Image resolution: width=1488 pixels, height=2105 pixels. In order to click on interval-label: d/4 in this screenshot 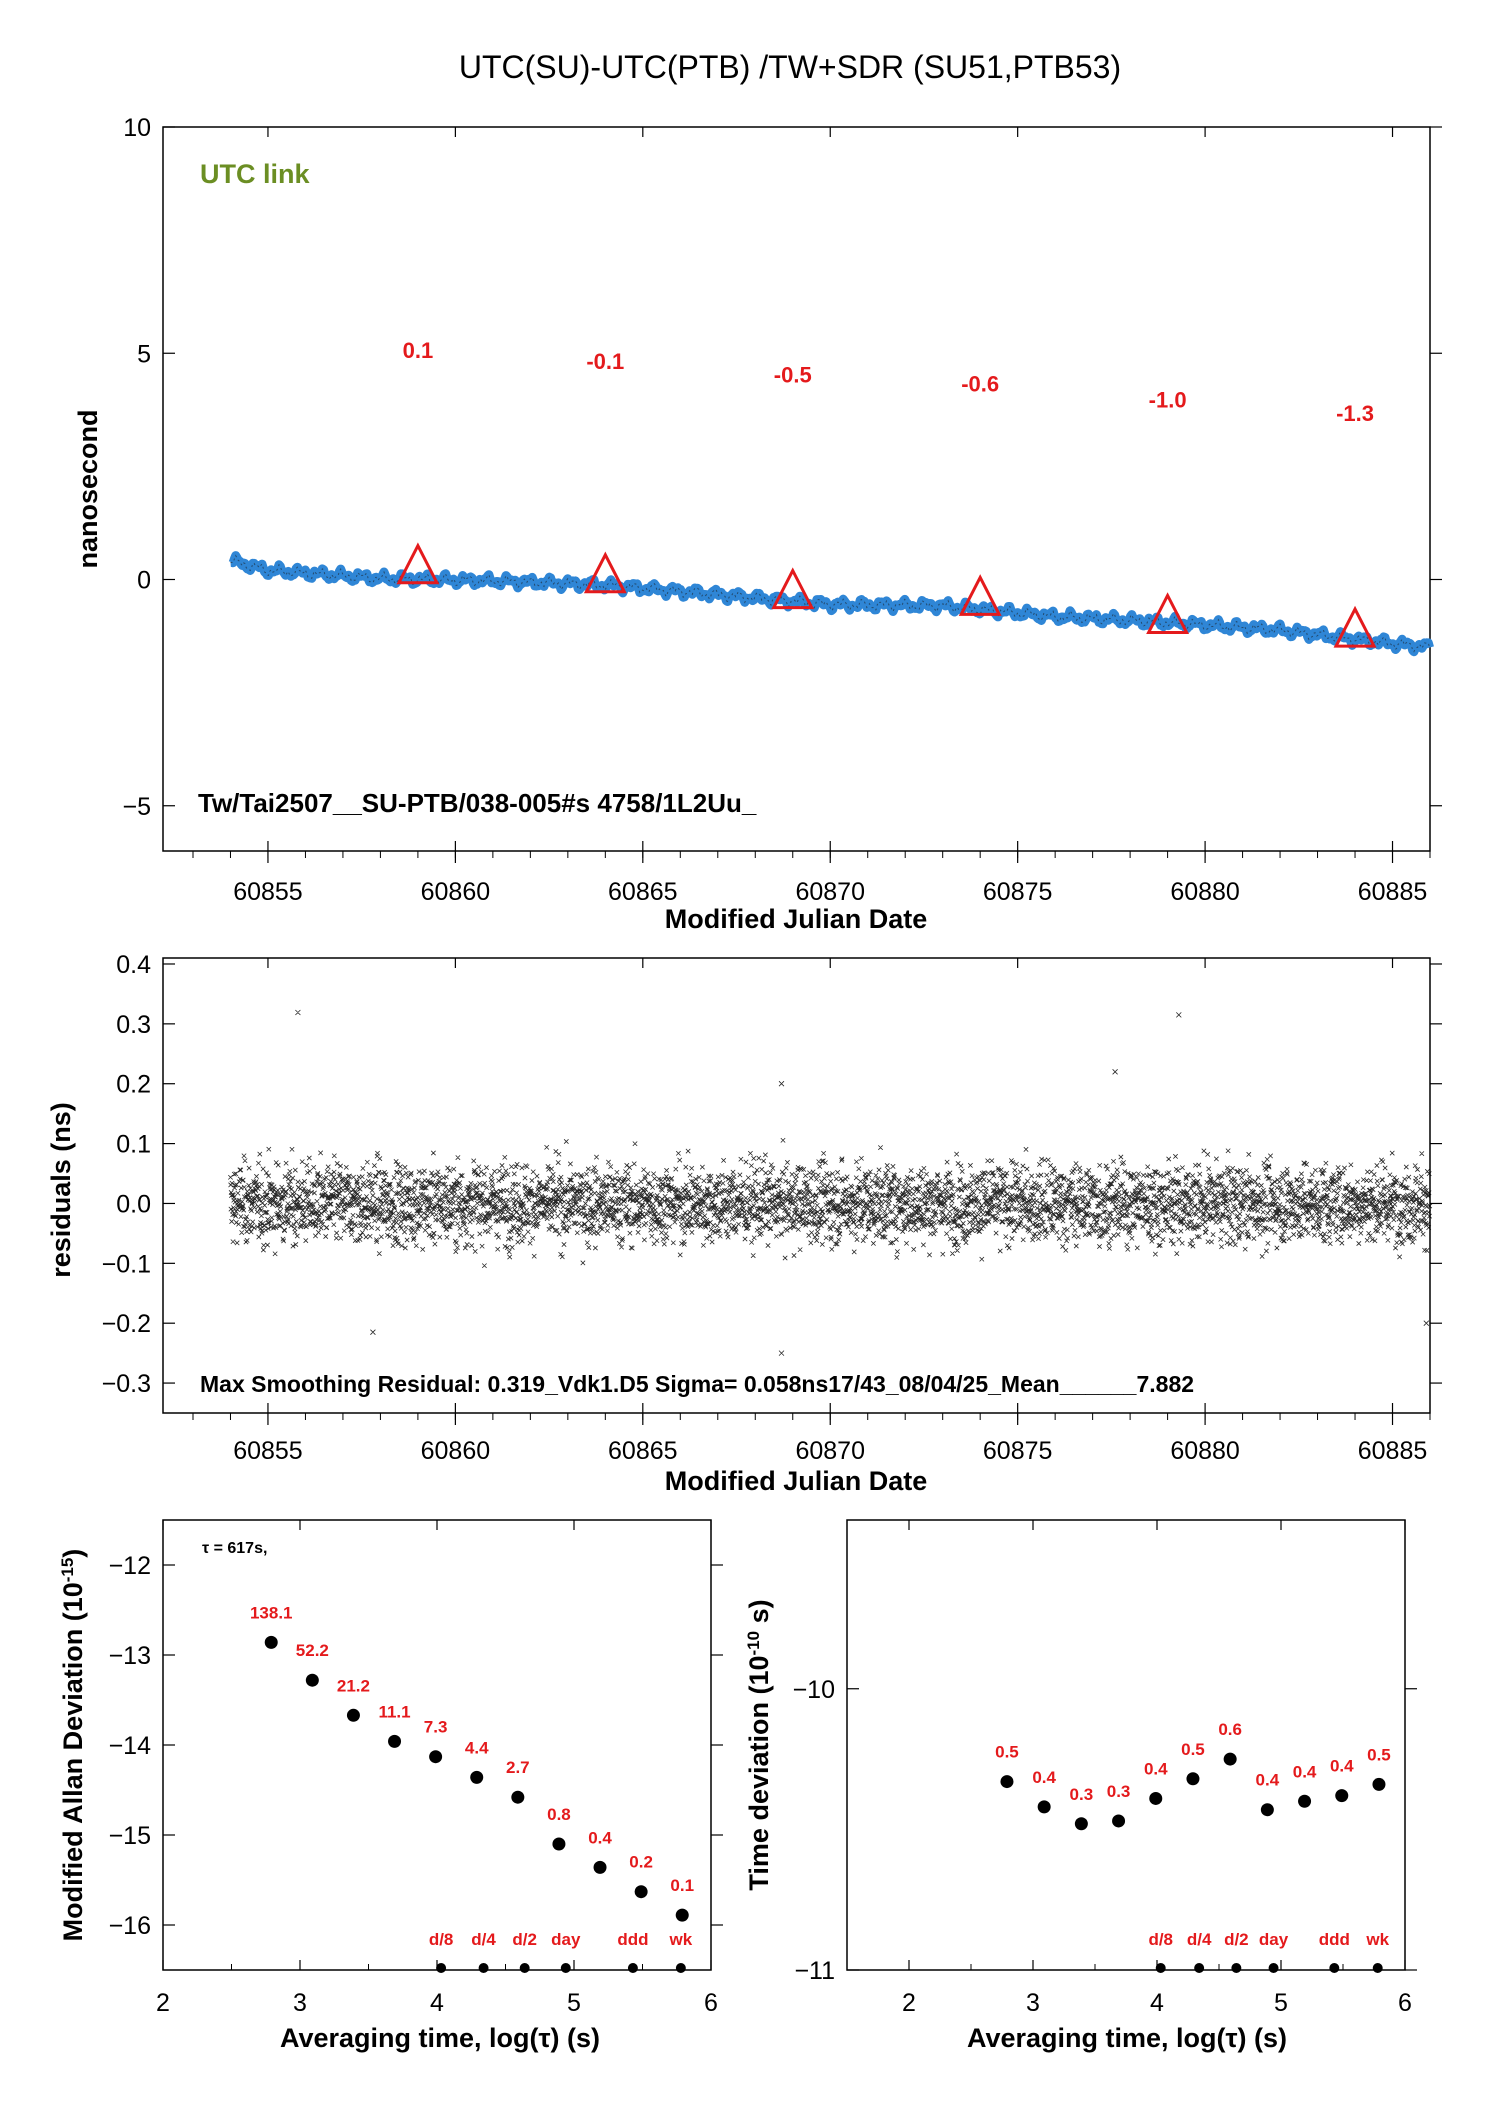, I will do `click(483, 1939)`.